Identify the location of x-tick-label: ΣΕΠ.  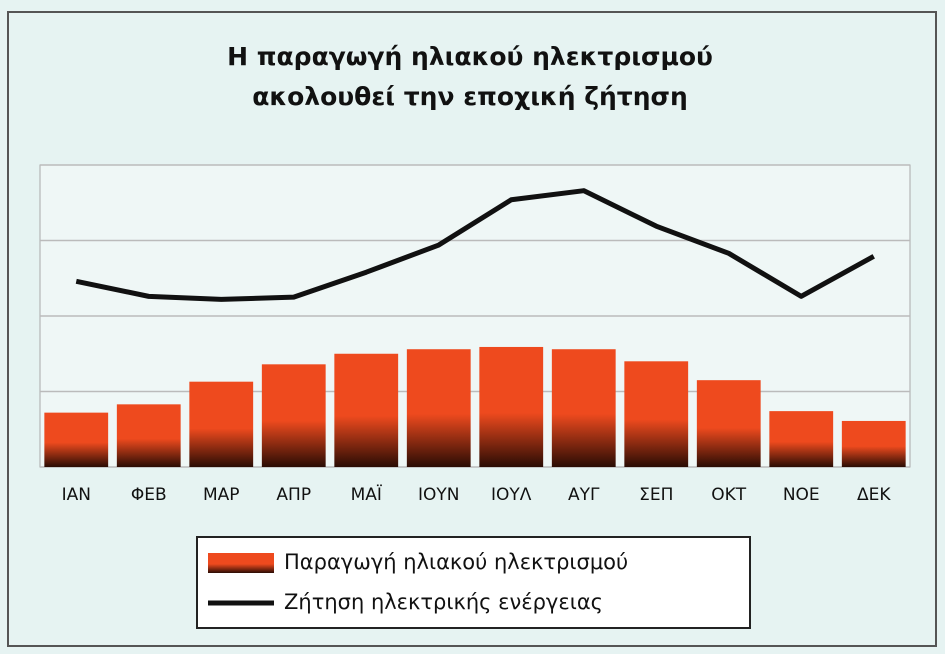
(656, 495).